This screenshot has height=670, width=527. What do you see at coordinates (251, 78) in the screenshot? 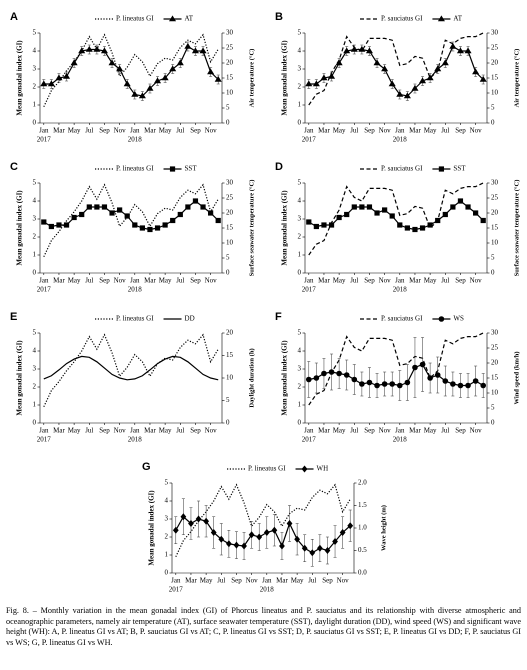
I see `y2-axis-title: Air temperature (°C)` at bounding box center [251, 78].